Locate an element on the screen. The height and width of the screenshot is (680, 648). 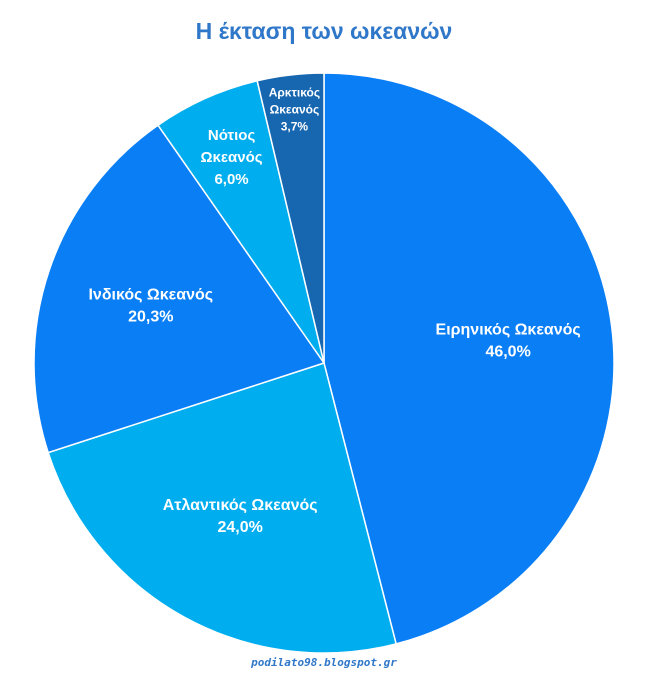
slice-label-3: Νότιος Ωκεανός 6,0% is located at coordinates (232, 157).